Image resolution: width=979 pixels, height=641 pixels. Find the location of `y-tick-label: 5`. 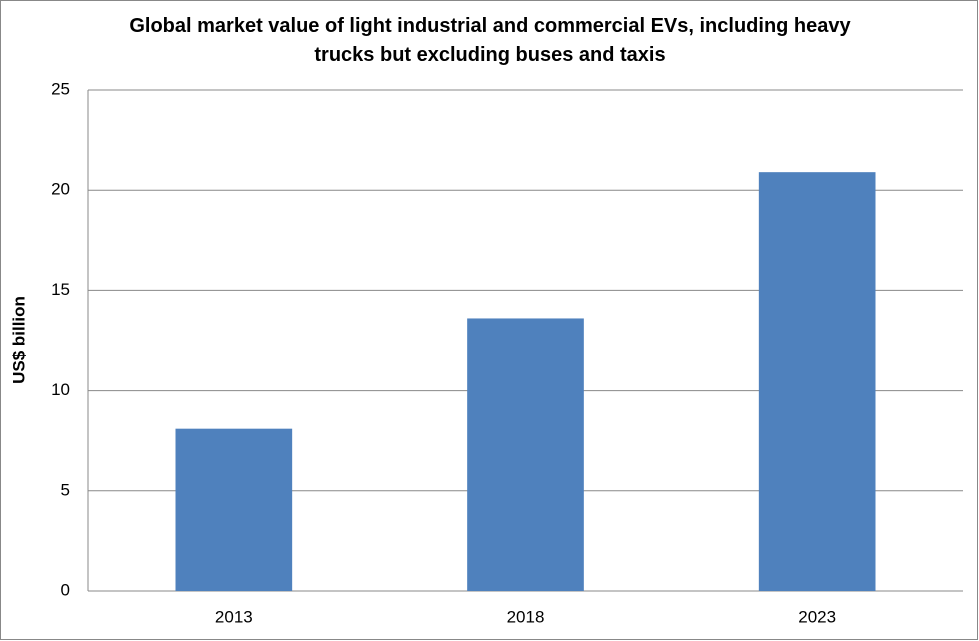

y-tick-label: 5 is located at coordinates (65, 489).